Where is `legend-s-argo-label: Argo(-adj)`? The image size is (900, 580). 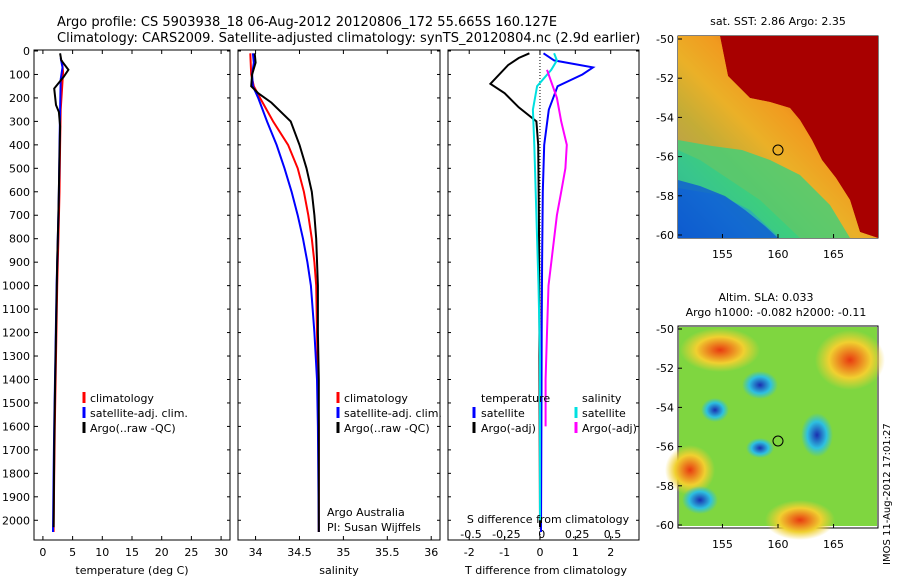
legend-s-argo-label: Argo(-adj) is located at coordinates (609, 428).